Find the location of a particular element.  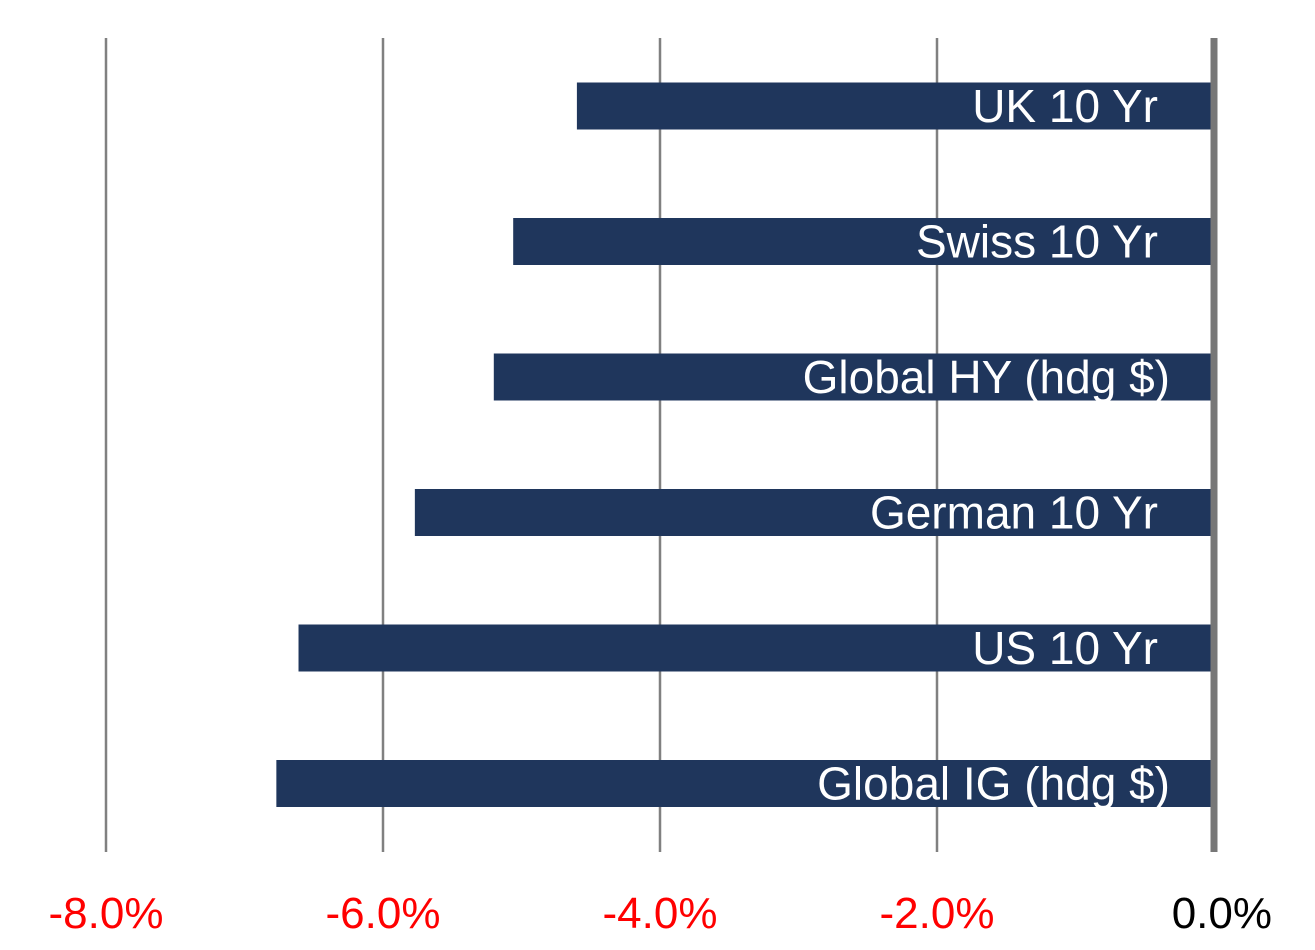

bar-label-4: US 10 Yr is located at coordinates (1065, 648).